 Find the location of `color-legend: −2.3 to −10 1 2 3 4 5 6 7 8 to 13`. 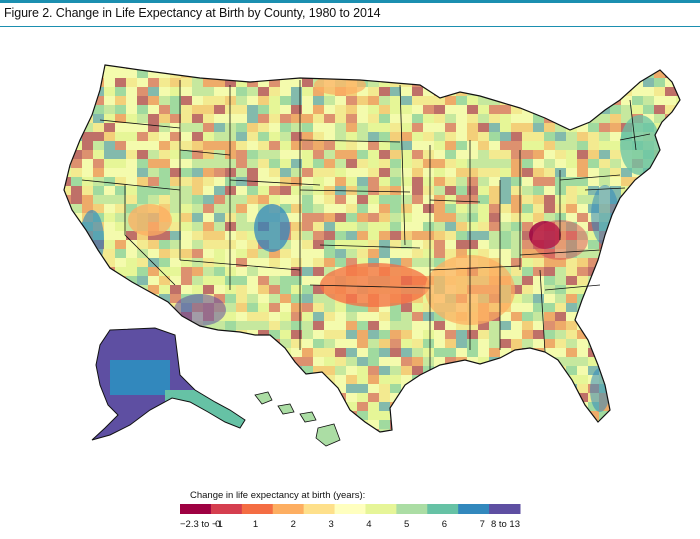

color-legend: −2.3 to −10 1 2 3 4 5 6 7 8 to 13 is located at coordinates (350, 517).